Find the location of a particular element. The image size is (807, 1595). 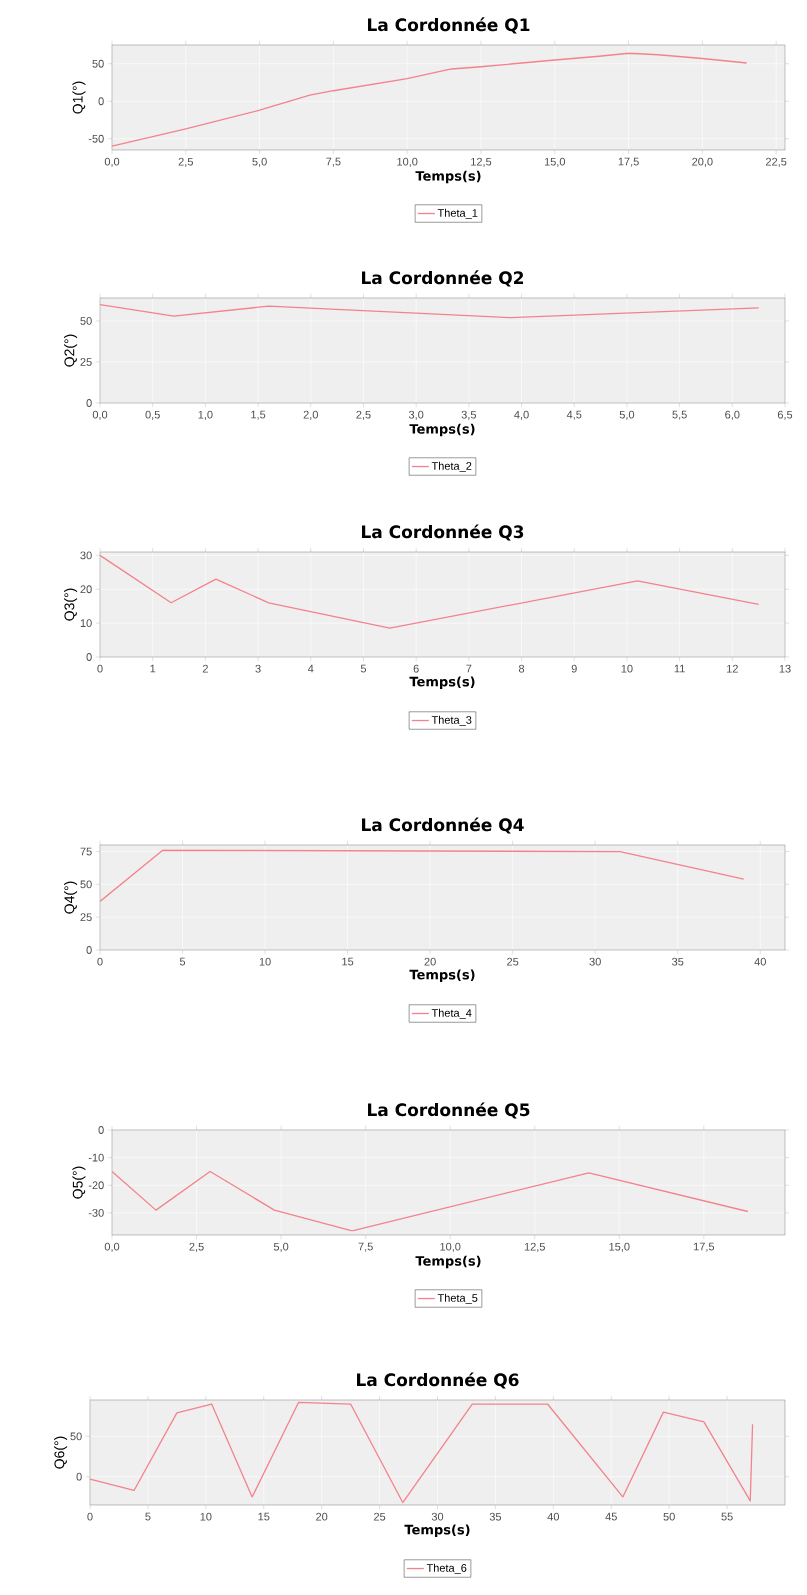

x-tick-label: 1,0 is located at coordinates (205, 415).